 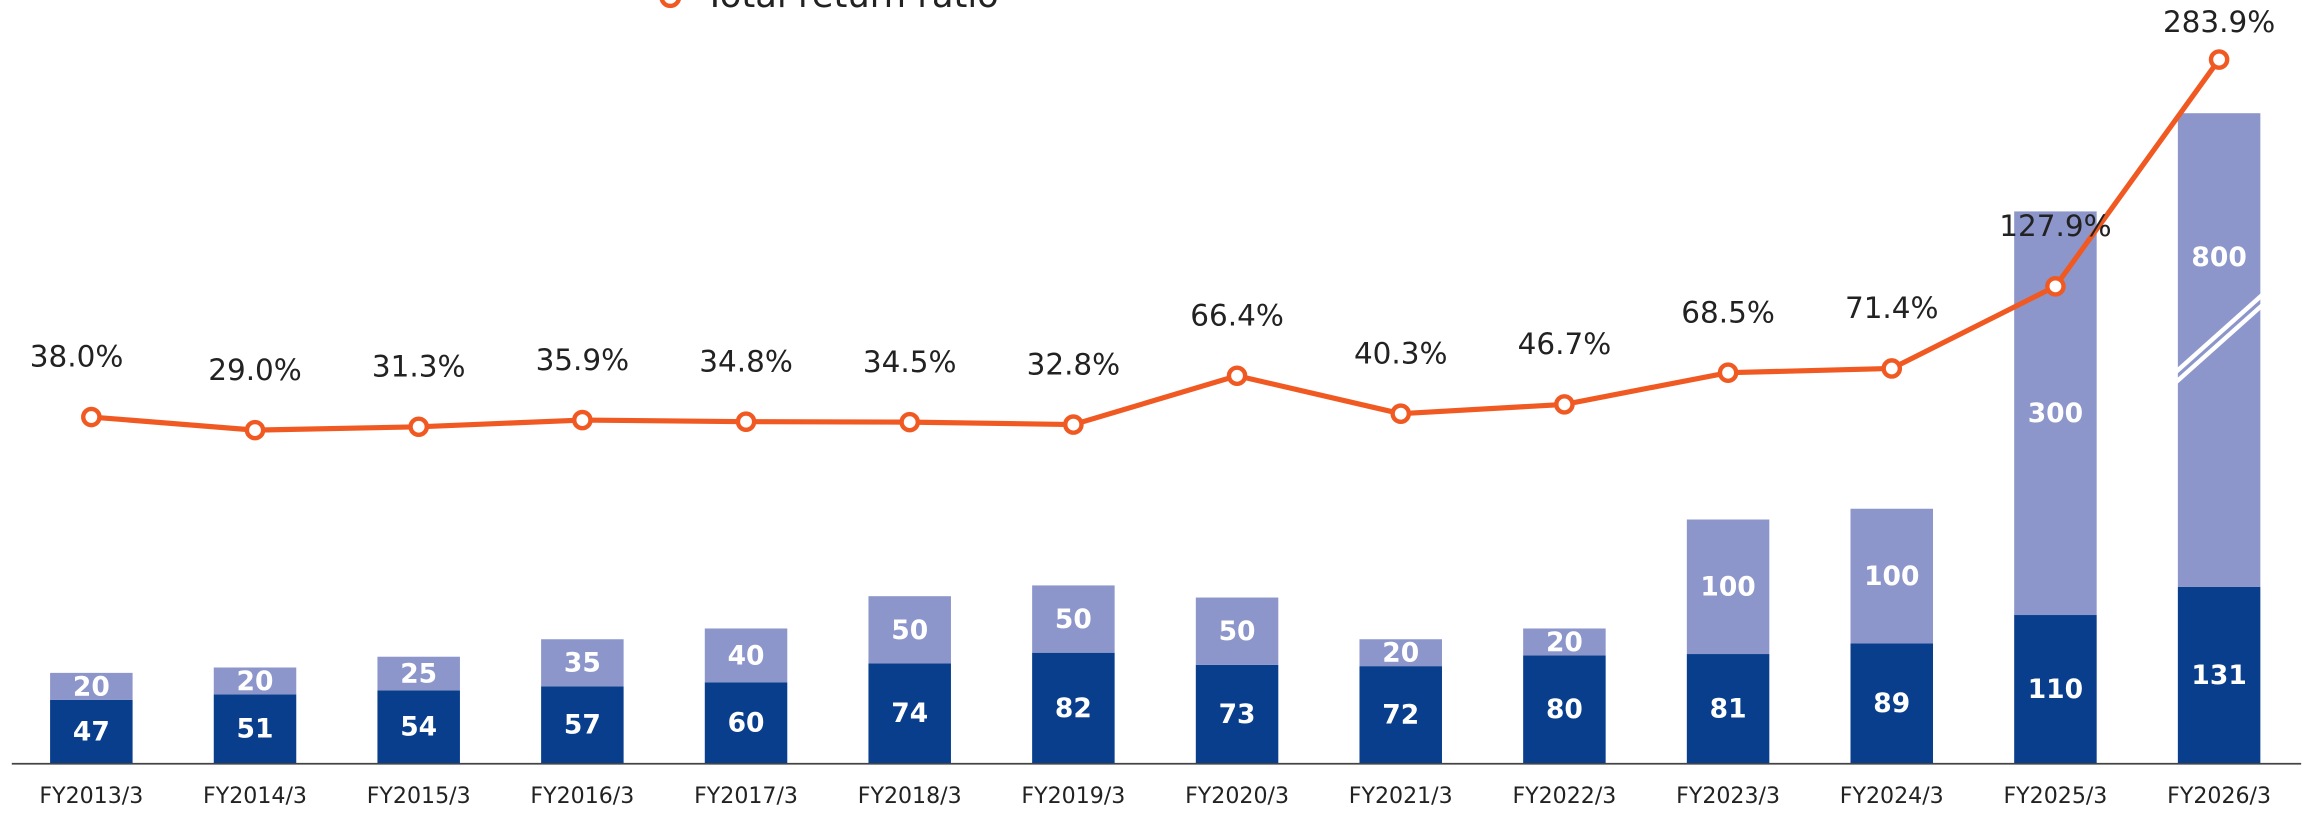 I want to click on point-label: 35.9%, so click(x=583, y=360).